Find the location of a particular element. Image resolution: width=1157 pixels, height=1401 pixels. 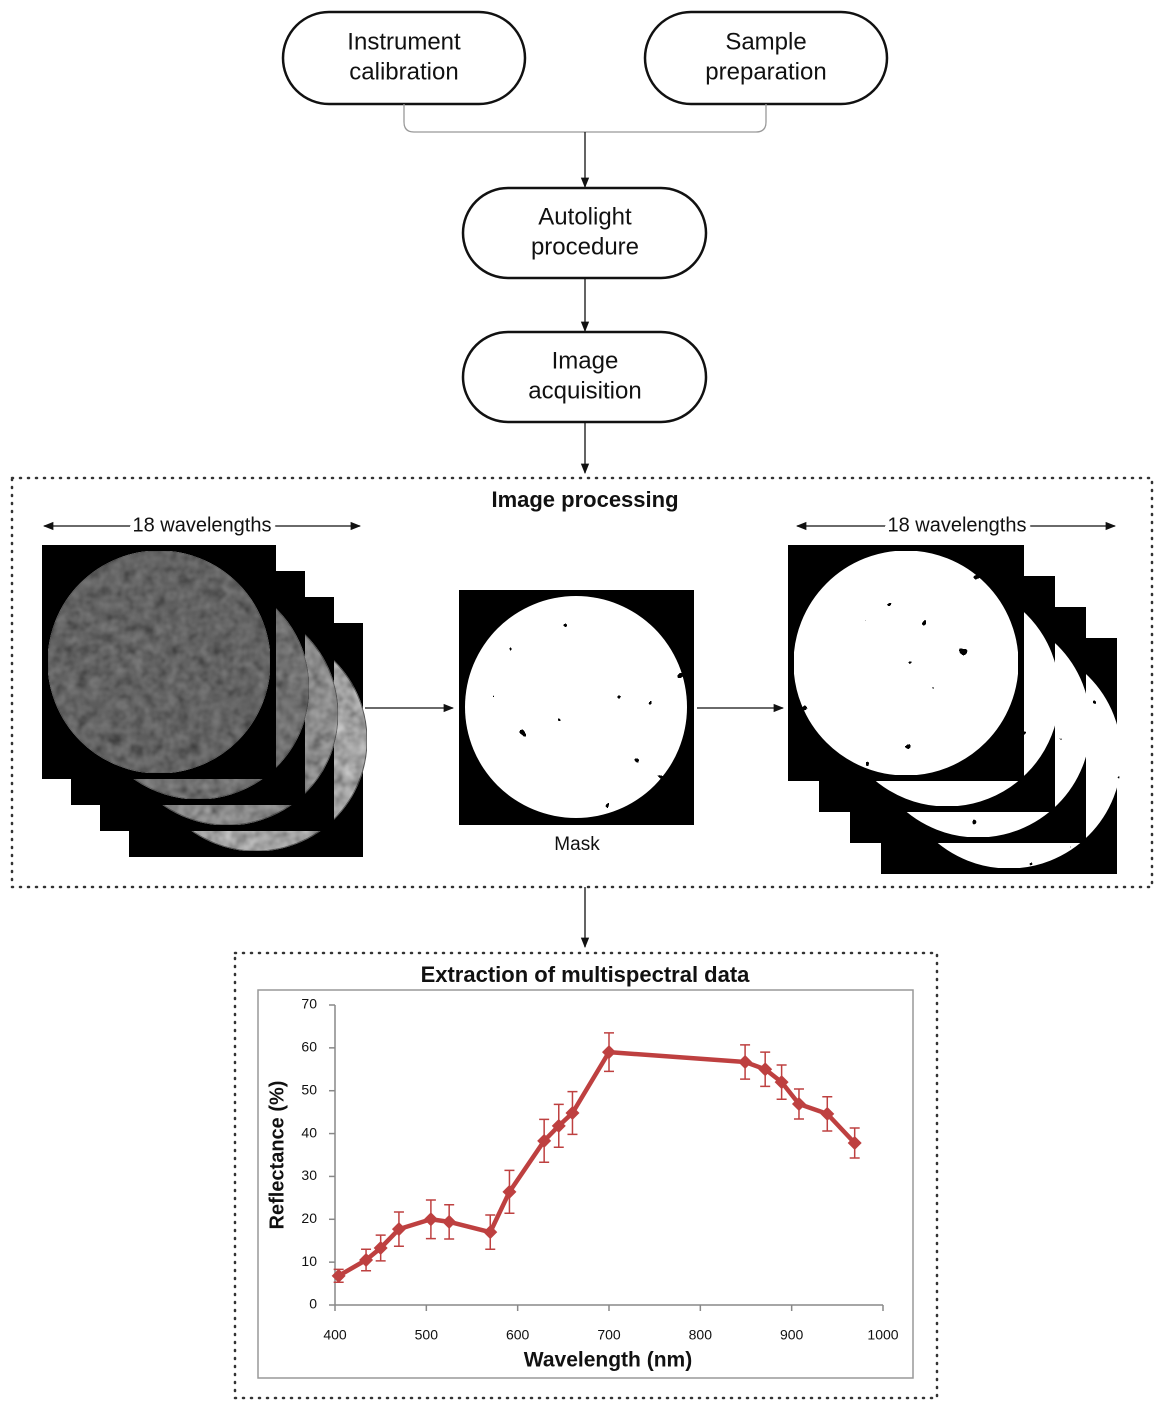

node-label: Sample is located at coordinates (765, 41).